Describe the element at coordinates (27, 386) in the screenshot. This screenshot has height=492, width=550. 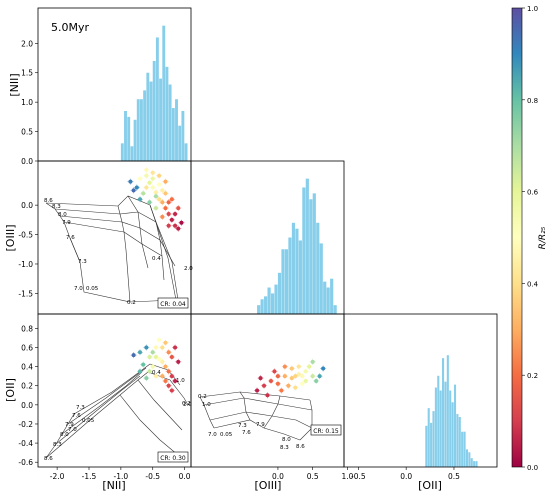
I see `y-tick-label: 0.2` at that location.